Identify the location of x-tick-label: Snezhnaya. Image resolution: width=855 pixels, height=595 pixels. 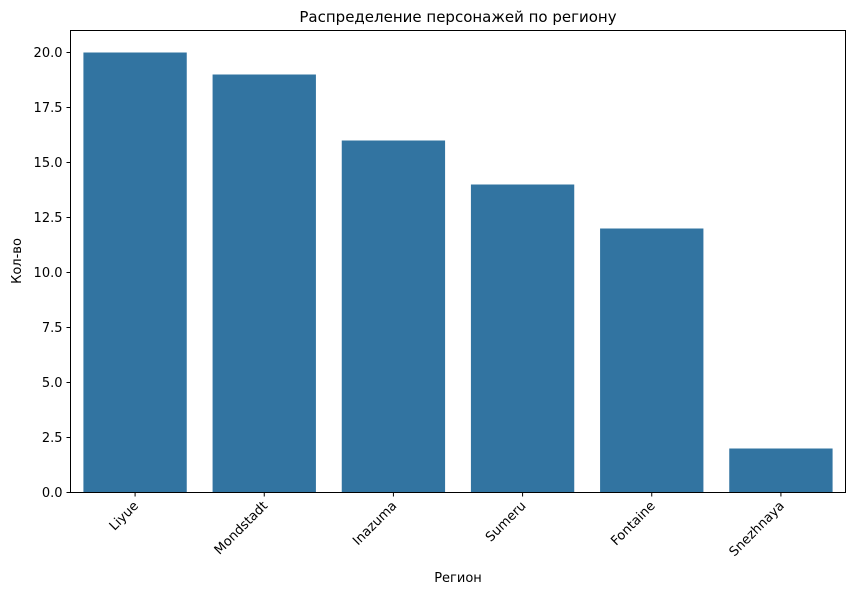
(757, 529).